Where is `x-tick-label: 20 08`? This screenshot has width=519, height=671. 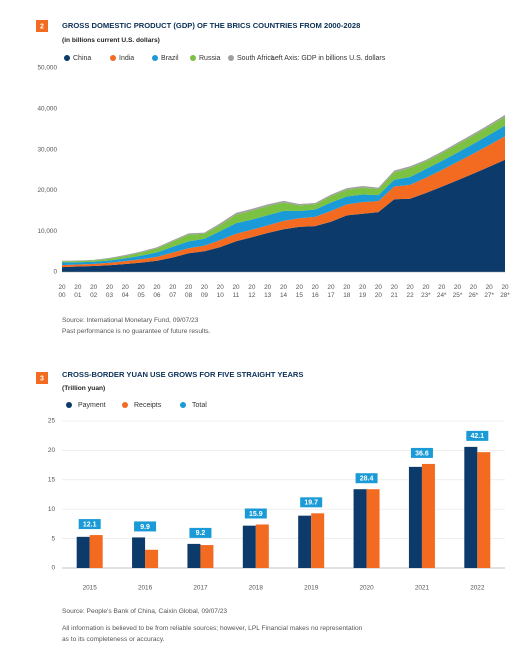 x-tick-label: 20 08 is located at coordinates (189, 291).